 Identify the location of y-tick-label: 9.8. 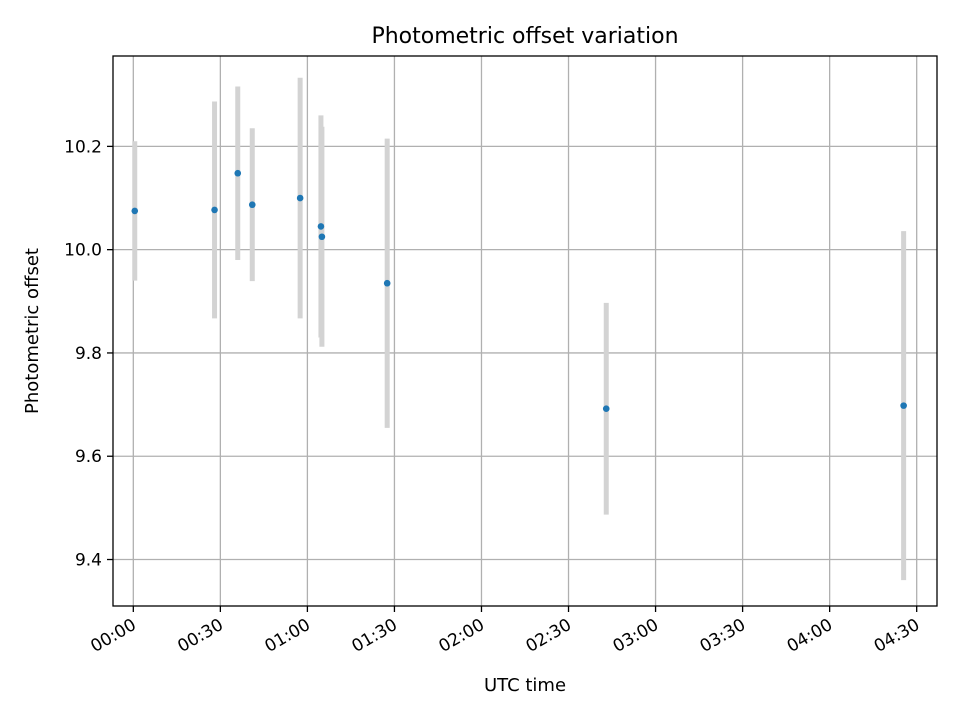
(88, 354).